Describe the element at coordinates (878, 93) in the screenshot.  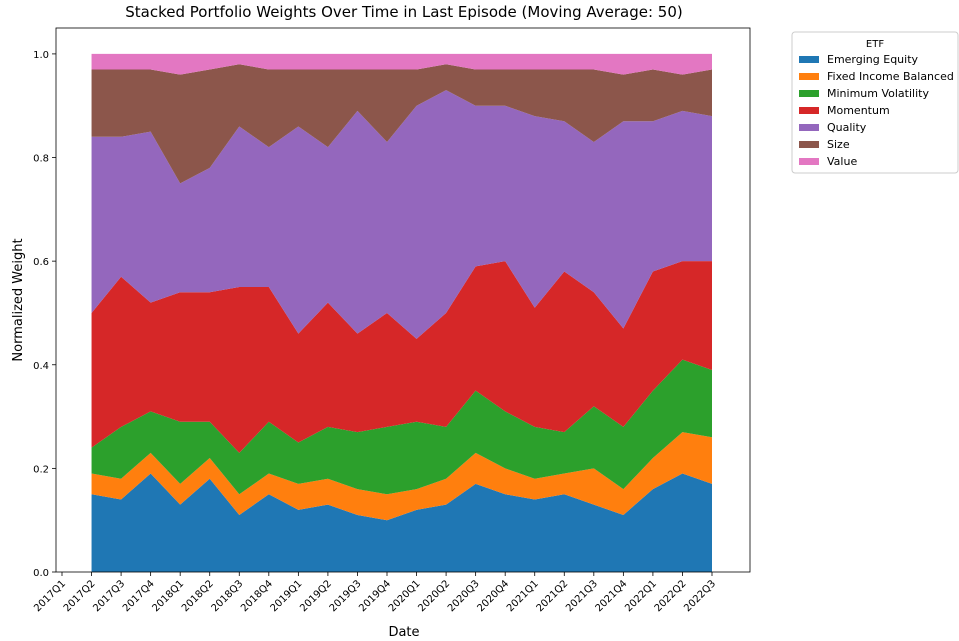
I see `legend-label: Minimum Volatility` at that location.